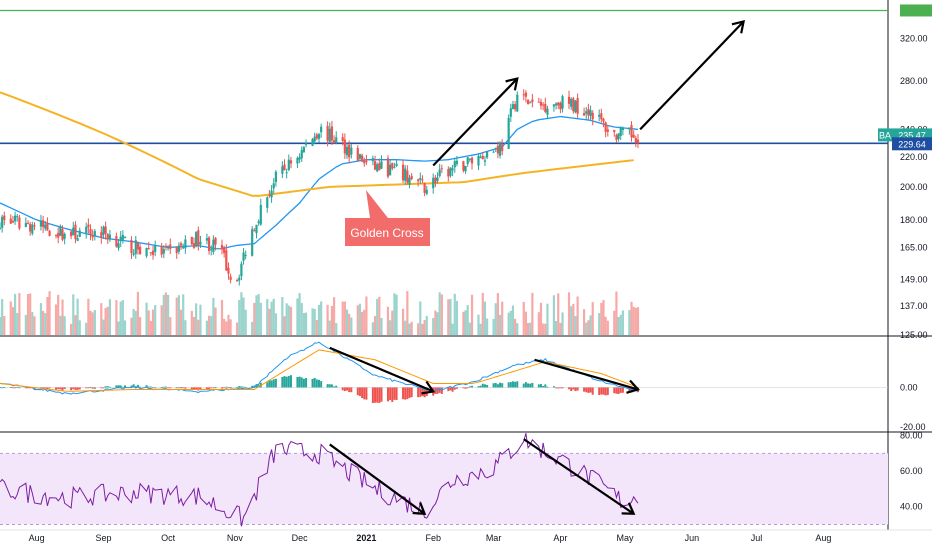  I want to click on price-tick-label: 125.00, so click(914, 335).